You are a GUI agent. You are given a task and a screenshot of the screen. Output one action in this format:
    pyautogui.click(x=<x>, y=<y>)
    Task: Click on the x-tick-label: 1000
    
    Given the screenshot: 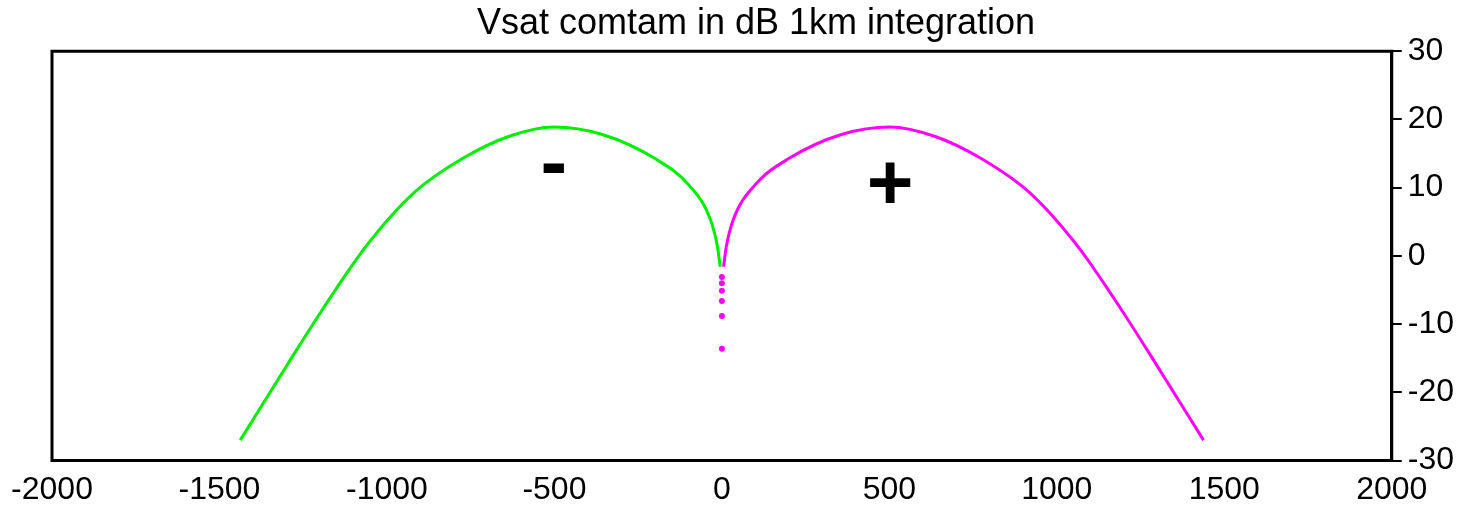 What is the action you would take?
    pyautogui.click(x=1057, y=487)
    